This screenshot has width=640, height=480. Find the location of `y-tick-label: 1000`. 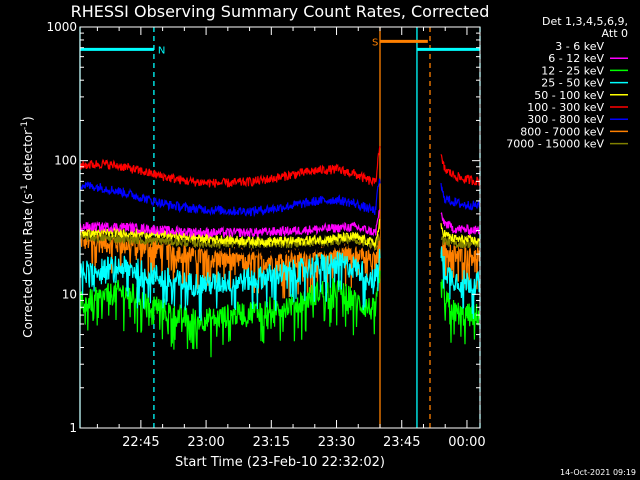

y-tick-label: 1000 is located at coordinates (61, 27).